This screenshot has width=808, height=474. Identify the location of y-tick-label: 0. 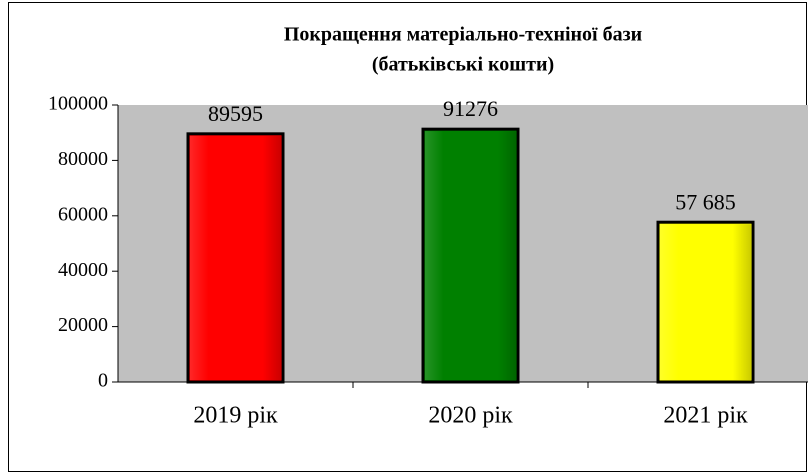
(103, 381).